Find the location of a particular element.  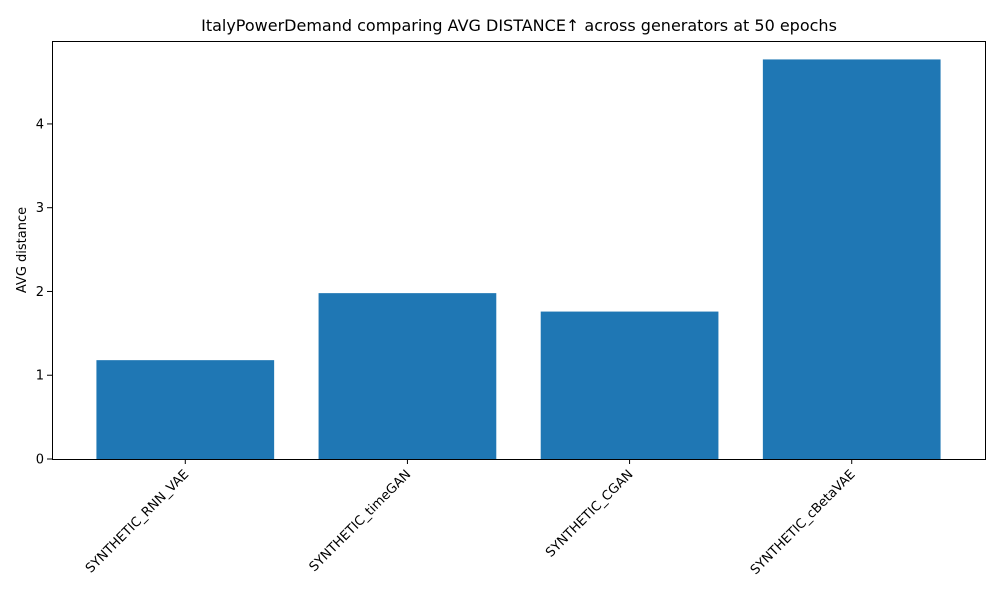

y-tick-label: 0 is located at coordinates (40, 460).